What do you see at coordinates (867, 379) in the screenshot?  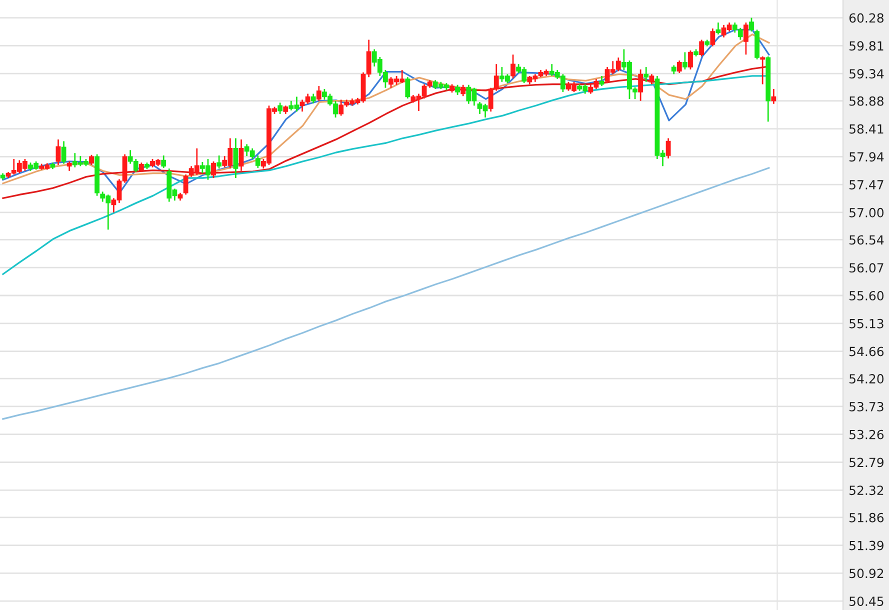 I see `y-tick-label: 54.20` at bounding box center [867, 379].